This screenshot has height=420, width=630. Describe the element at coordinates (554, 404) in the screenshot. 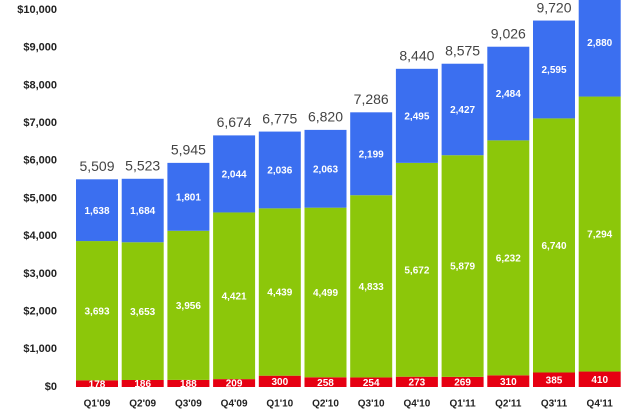

I see `x-tick-label: Q3'11` at that location.